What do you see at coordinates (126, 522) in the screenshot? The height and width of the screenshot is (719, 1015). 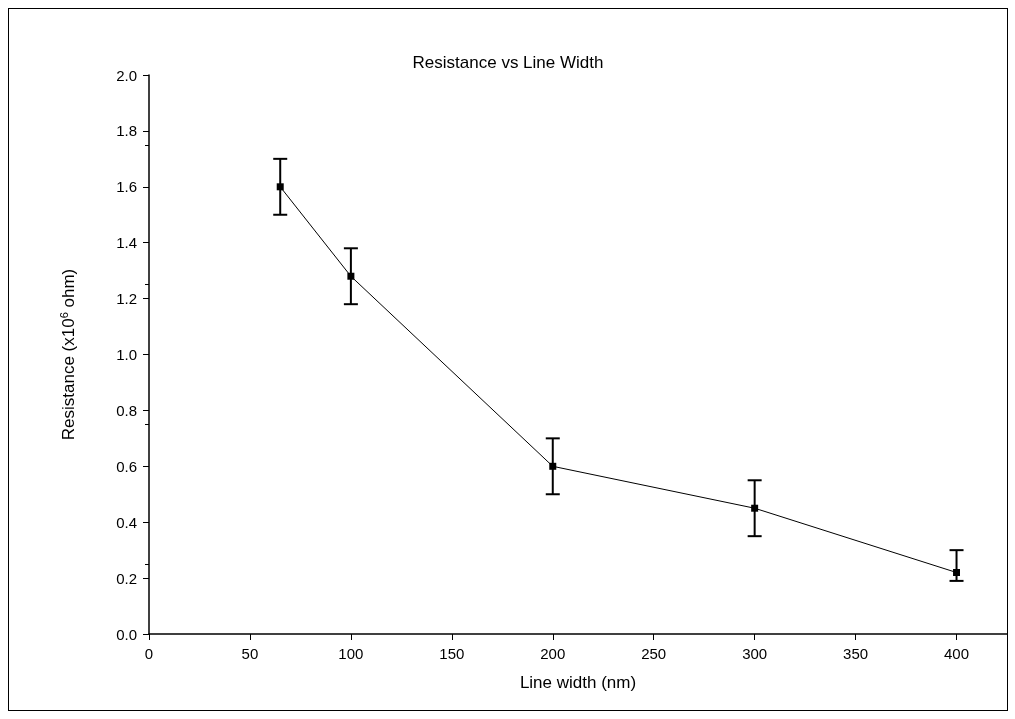 I see `y-tick-label: 0.4` at bounding box center [126, 522].